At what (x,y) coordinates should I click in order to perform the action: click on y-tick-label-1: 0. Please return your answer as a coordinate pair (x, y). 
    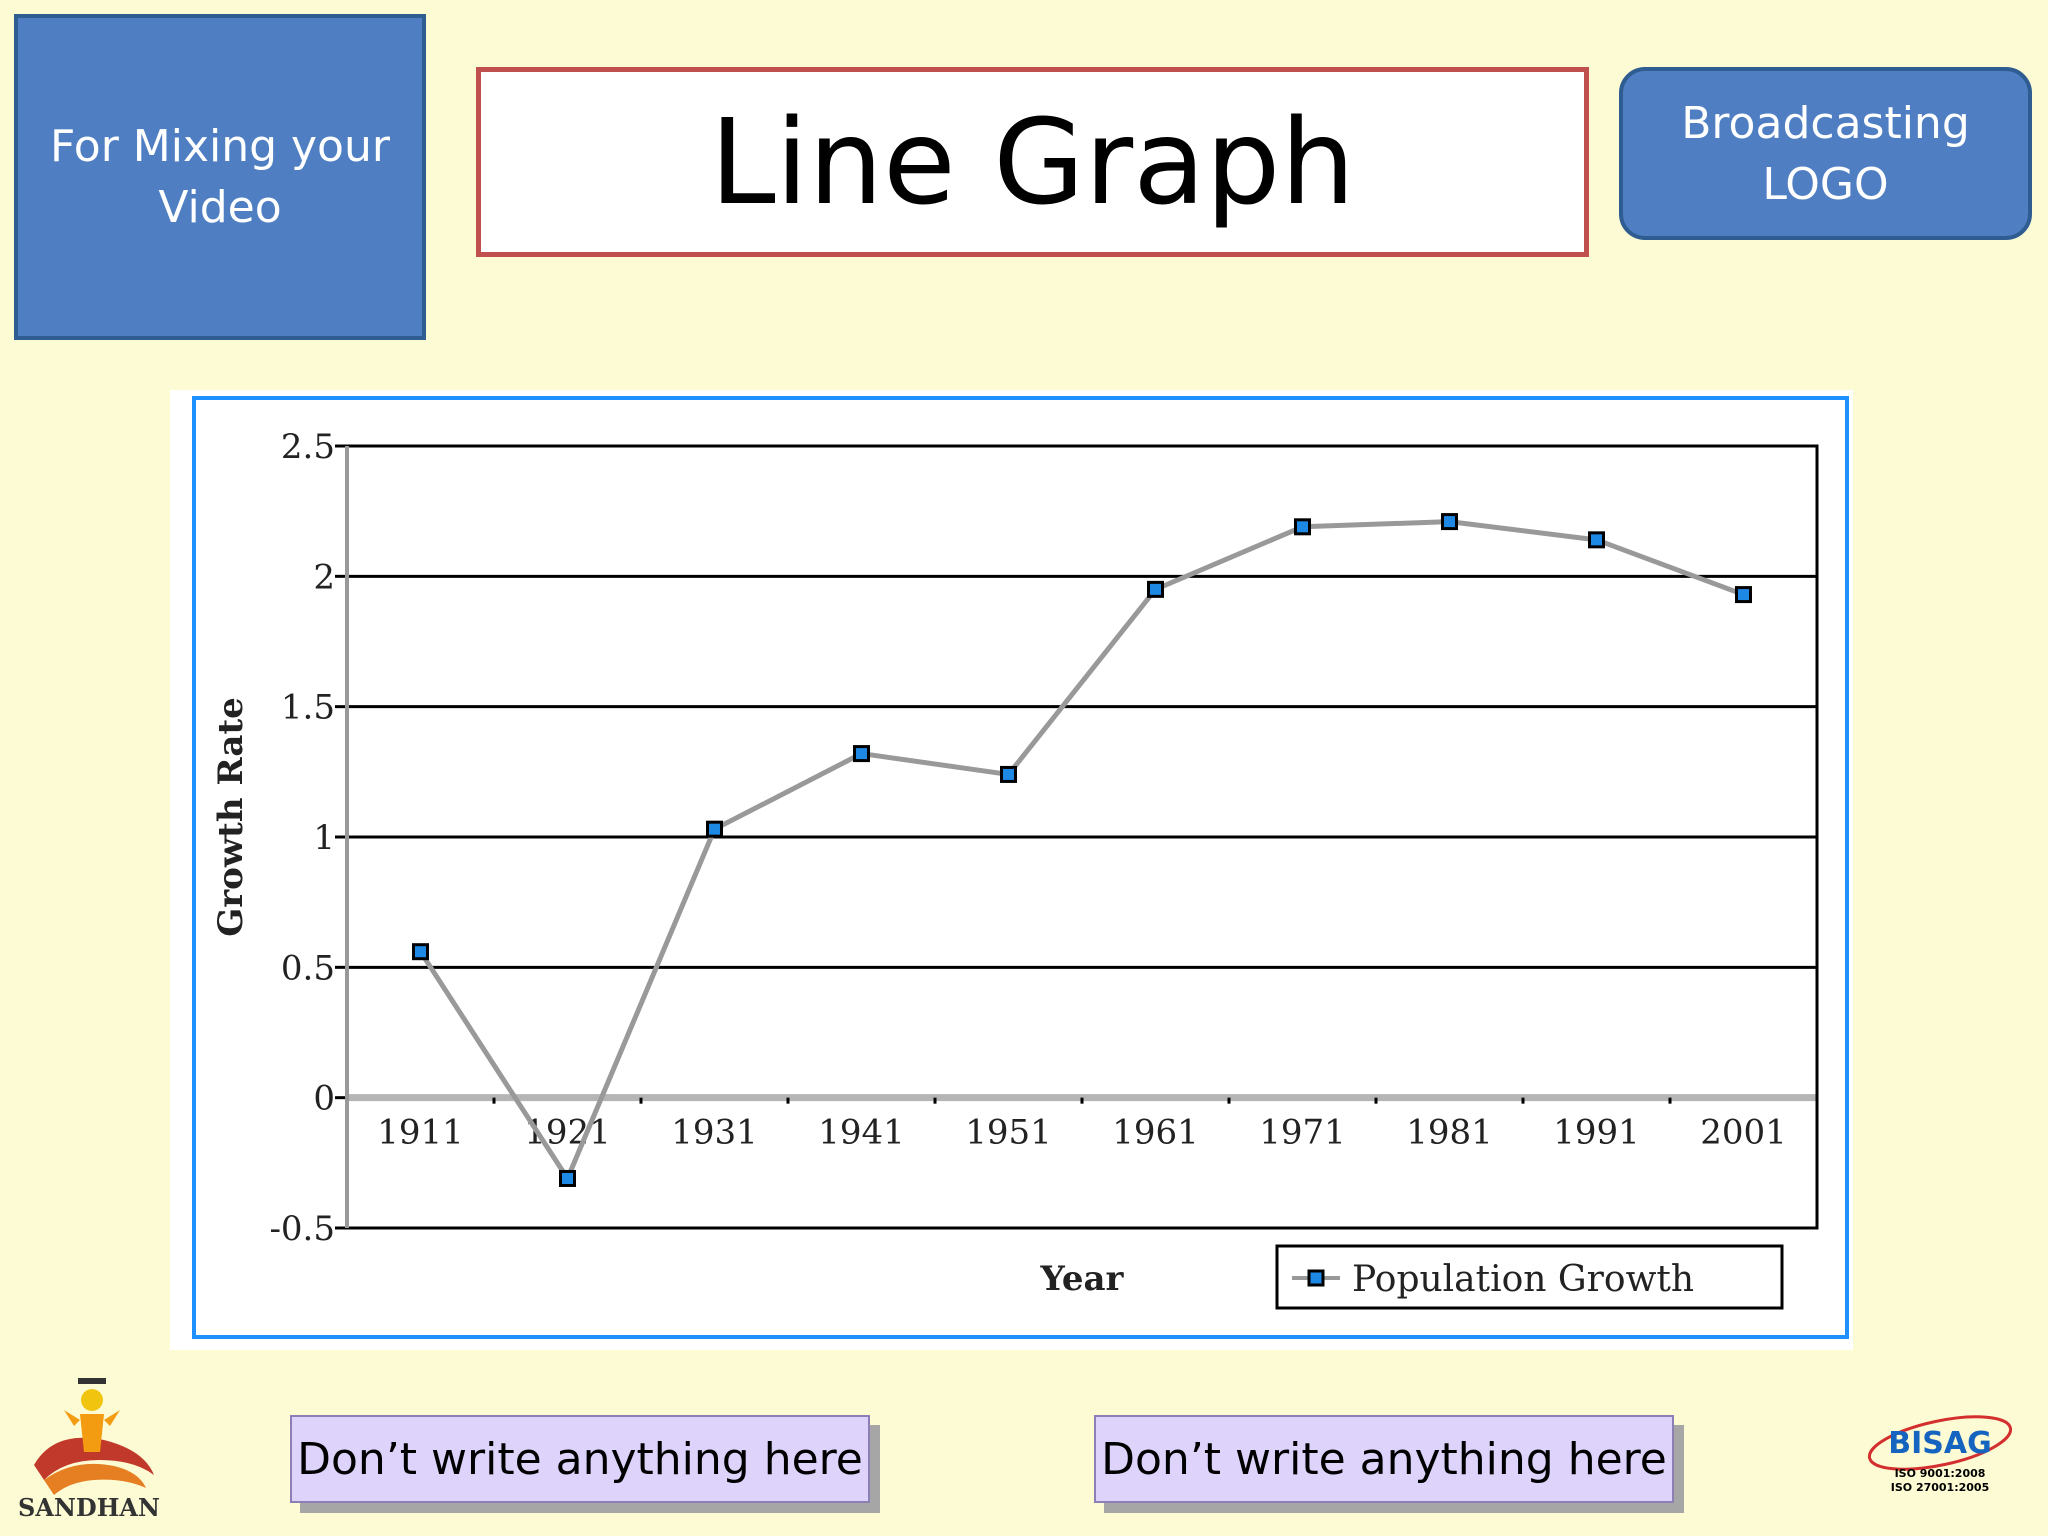
    Looking at the image, I should click on (324, 1099).